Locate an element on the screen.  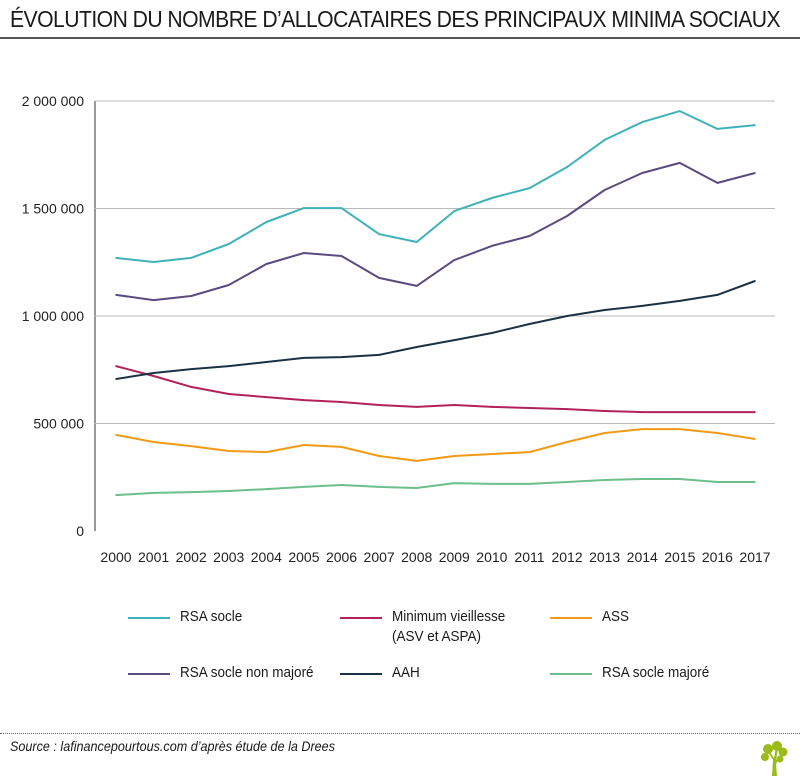
x-tick-label: 2013 is located at coordinates (604, 557).